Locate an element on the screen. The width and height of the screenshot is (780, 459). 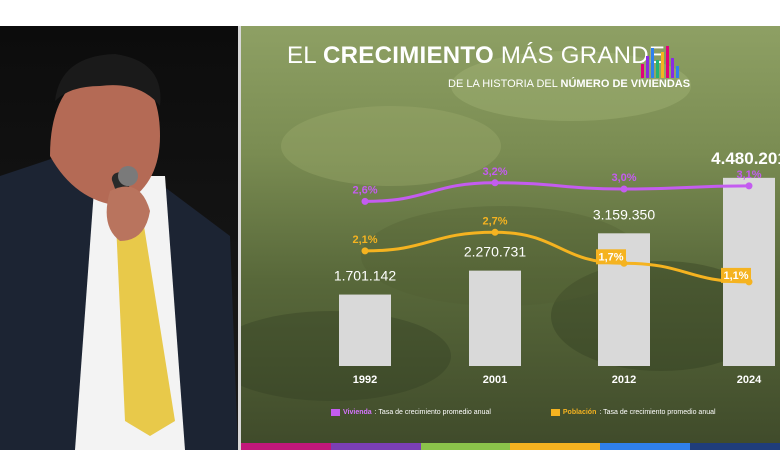
series-line-poblacion is located at coordinates (557, 257).